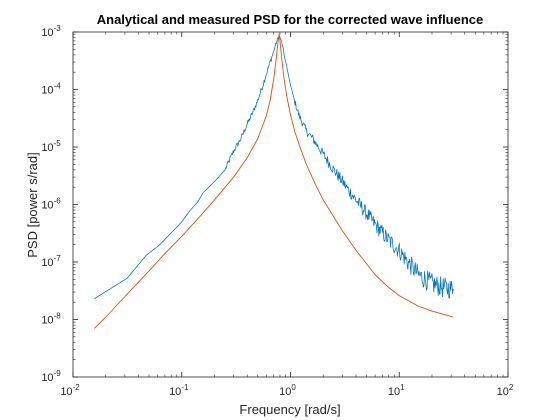 Image resolution: width=560 pixels, height=420 pixels. I want to click on x-tick-label: 10¹, so click(396, 390).